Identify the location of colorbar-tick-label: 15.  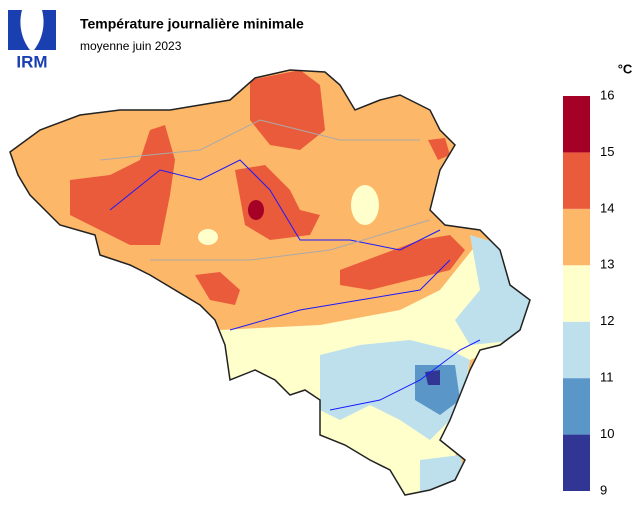
(607, 151).